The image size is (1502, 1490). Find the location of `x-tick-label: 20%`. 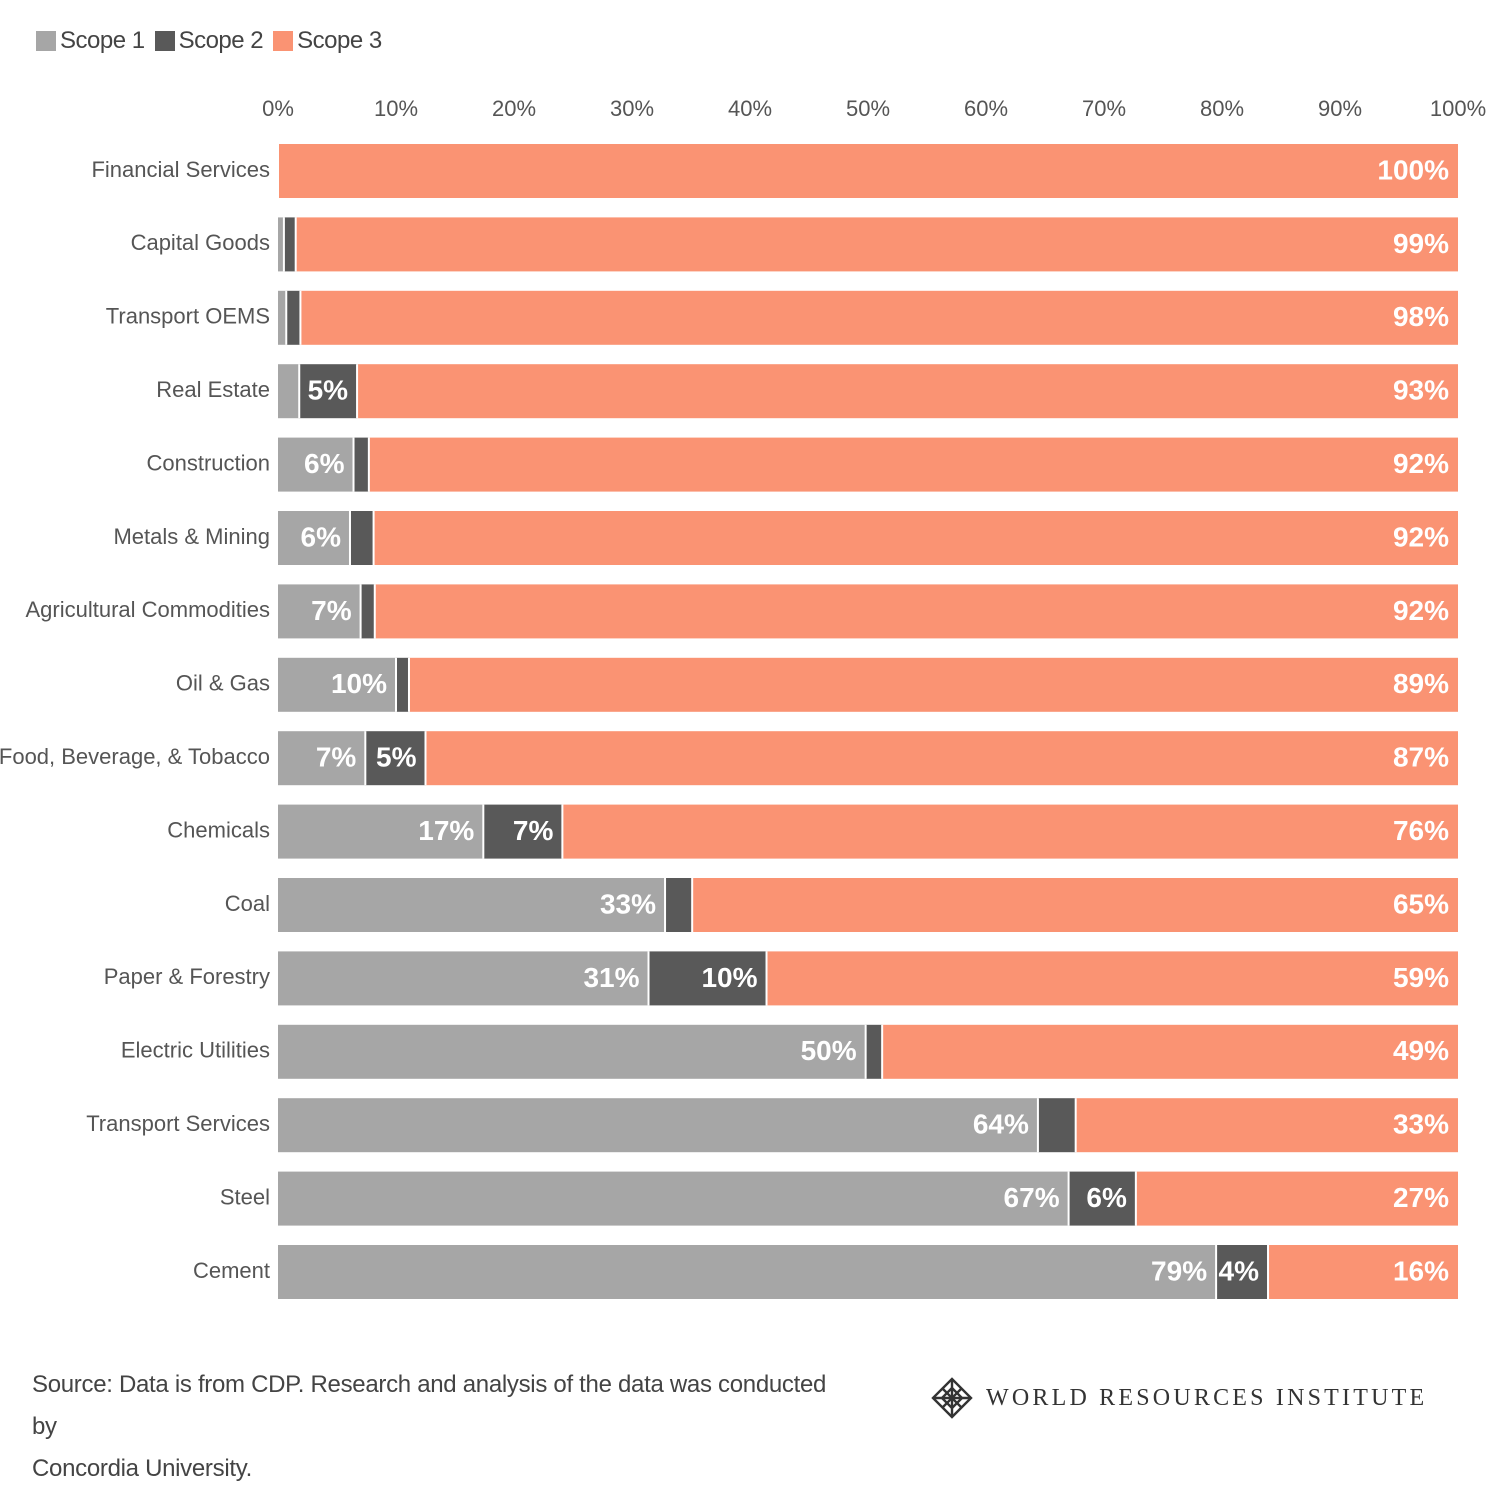

x-tick-label: 20% is located at coordinates (514, 108).